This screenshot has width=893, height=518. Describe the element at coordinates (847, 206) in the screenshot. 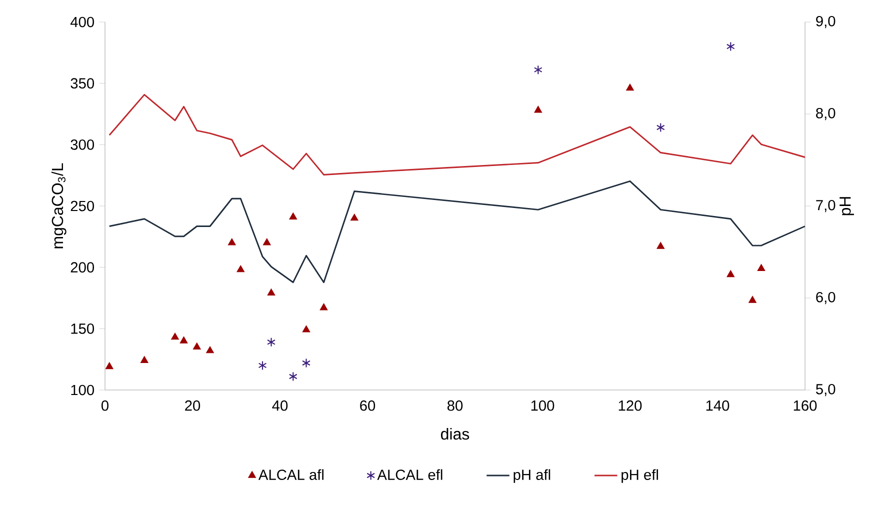

I see `y2-axis-title: pH` at that location.